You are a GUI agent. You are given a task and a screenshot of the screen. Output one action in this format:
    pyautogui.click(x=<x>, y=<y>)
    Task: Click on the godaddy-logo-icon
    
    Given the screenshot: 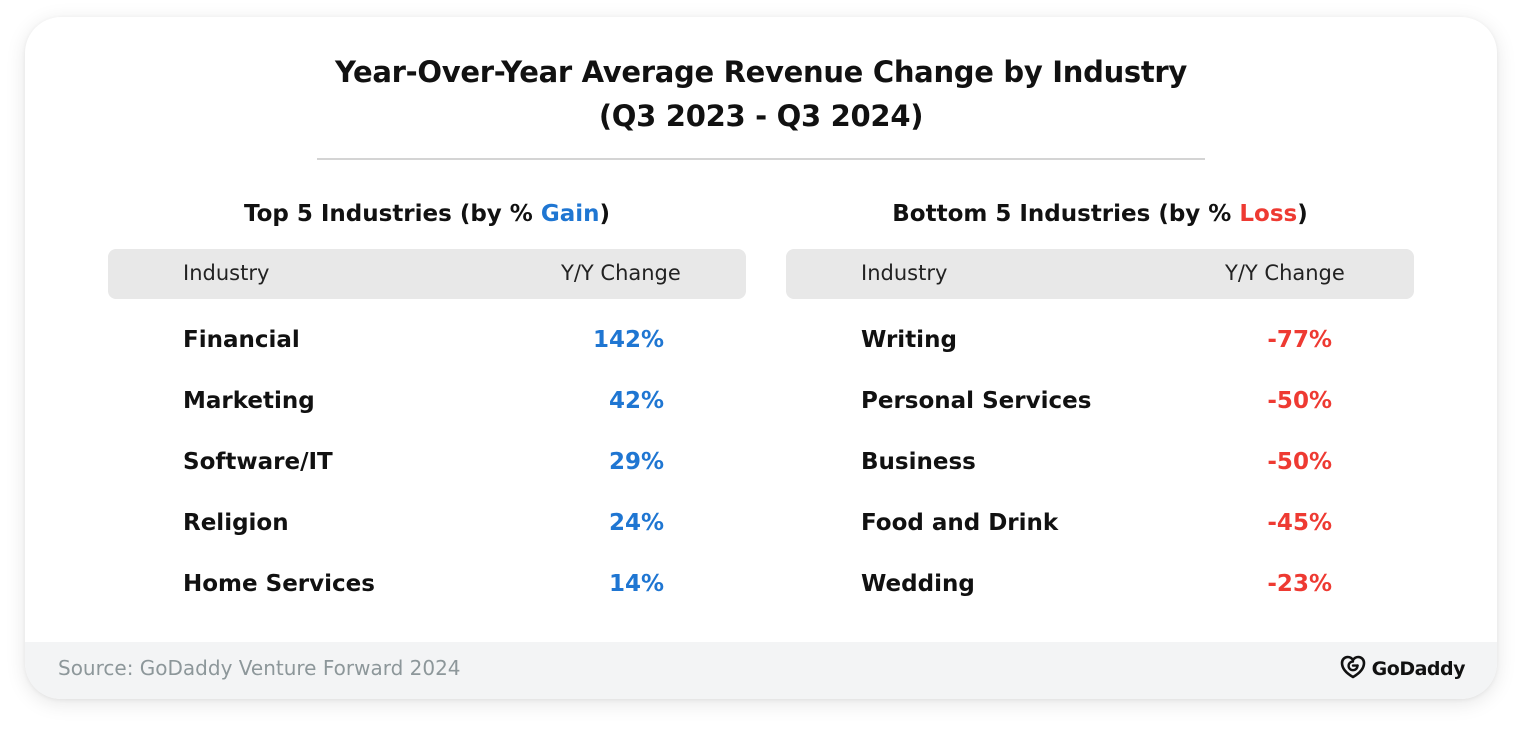 What is the action you would take?
    pyautogui.click(x=1353, y=669)
    